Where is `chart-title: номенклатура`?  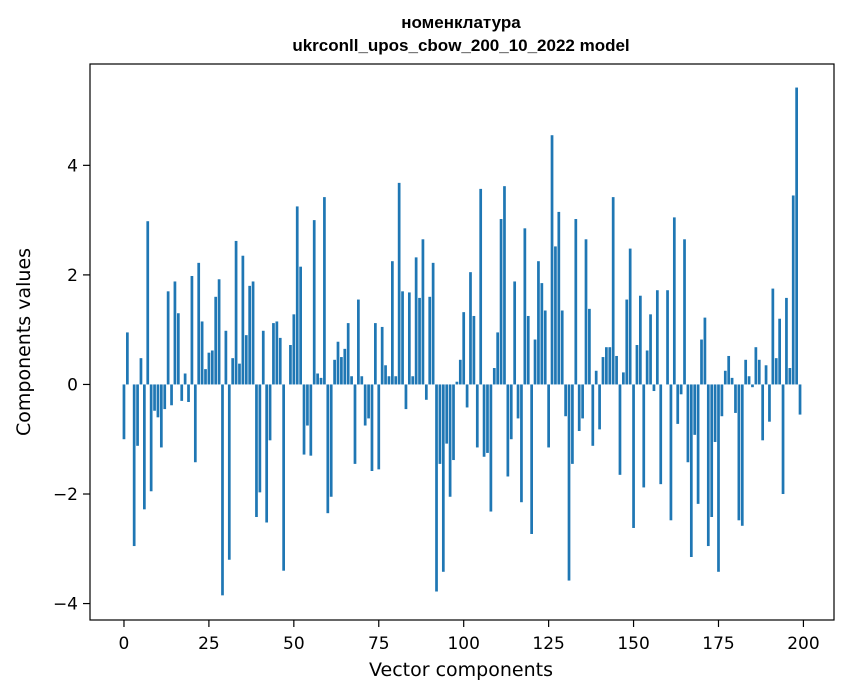 chart-title: номенклатура is located at coordinates (461, 22).